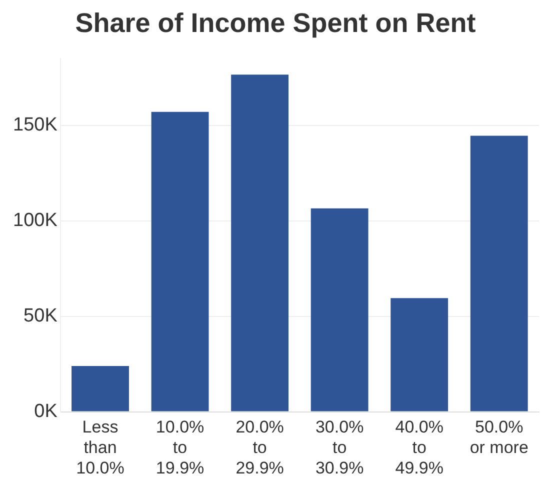 The height and width of the screenshot is (493, 551). Describe the element at coordinates (41, 316) in the screenshot. I see `y-tick-label: 50K` at that location.